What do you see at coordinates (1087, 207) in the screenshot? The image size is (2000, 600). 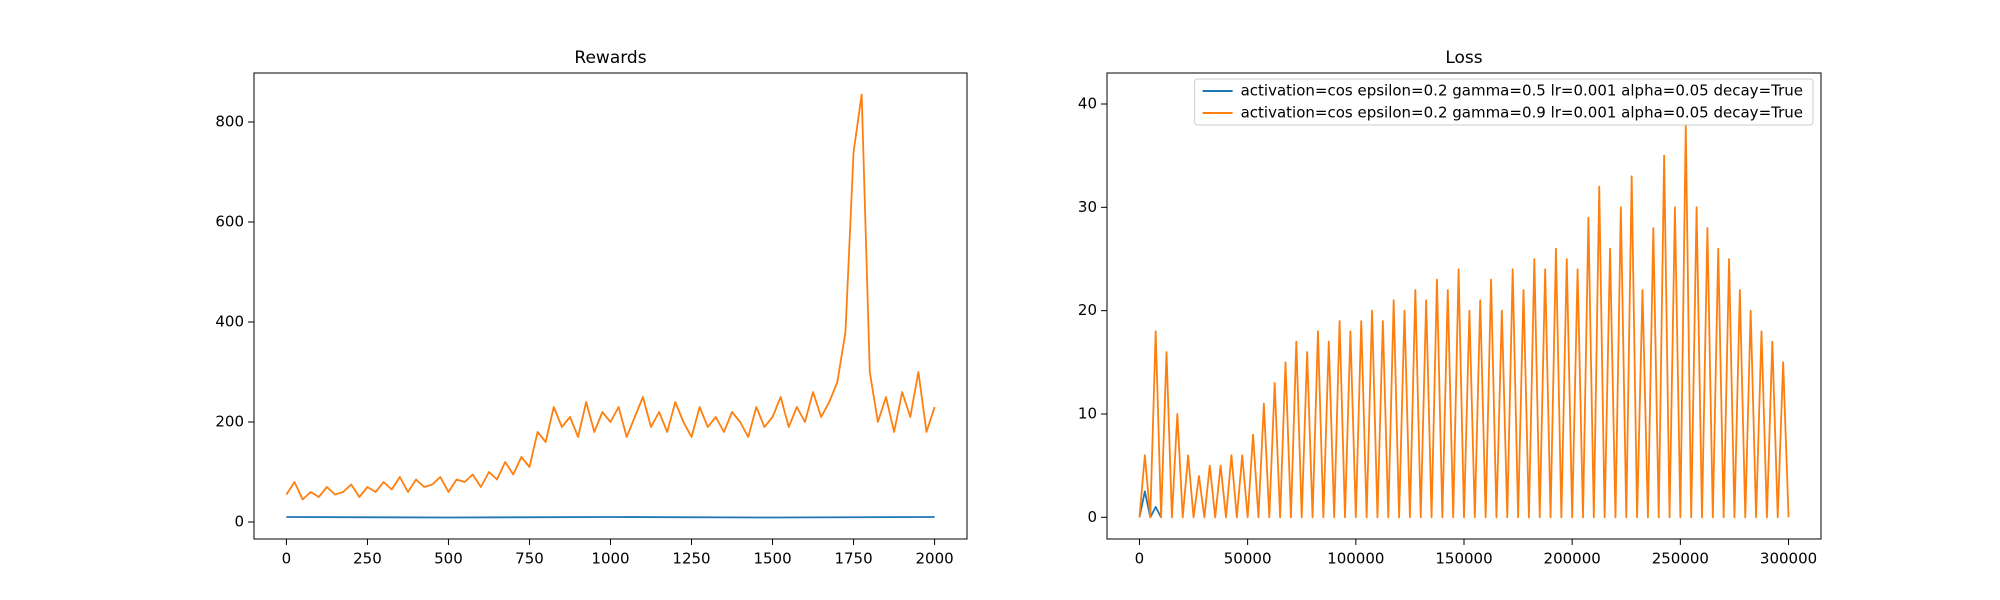 I see `y-tick-label: 30` at bounding box center [1087, 207].